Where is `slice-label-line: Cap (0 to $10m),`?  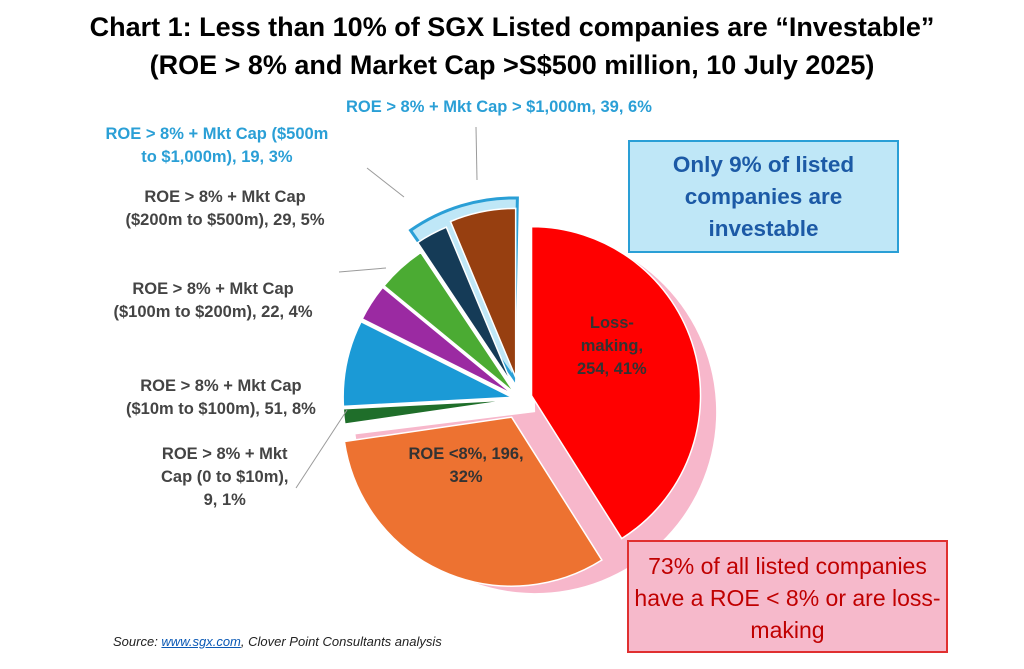 slice-label-line: Cap (0 to $10m), is located at coordinates (225, 476).